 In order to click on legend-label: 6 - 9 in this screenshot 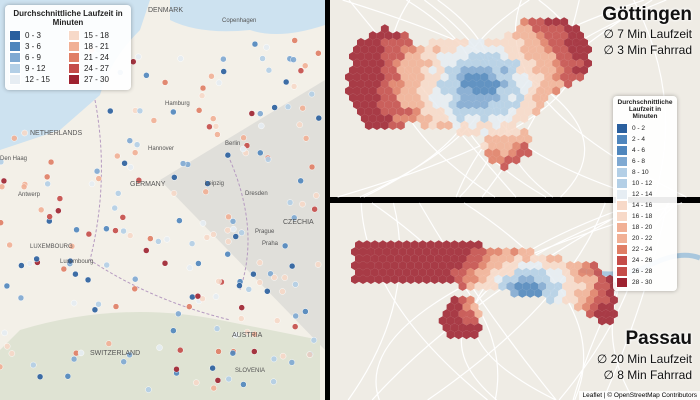, I will do `click(33, 57)`.